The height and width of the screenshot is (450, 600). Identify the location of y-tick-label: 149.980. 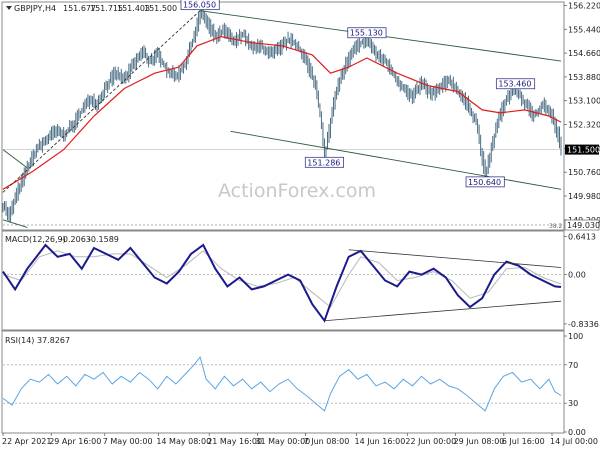
(584, 196).